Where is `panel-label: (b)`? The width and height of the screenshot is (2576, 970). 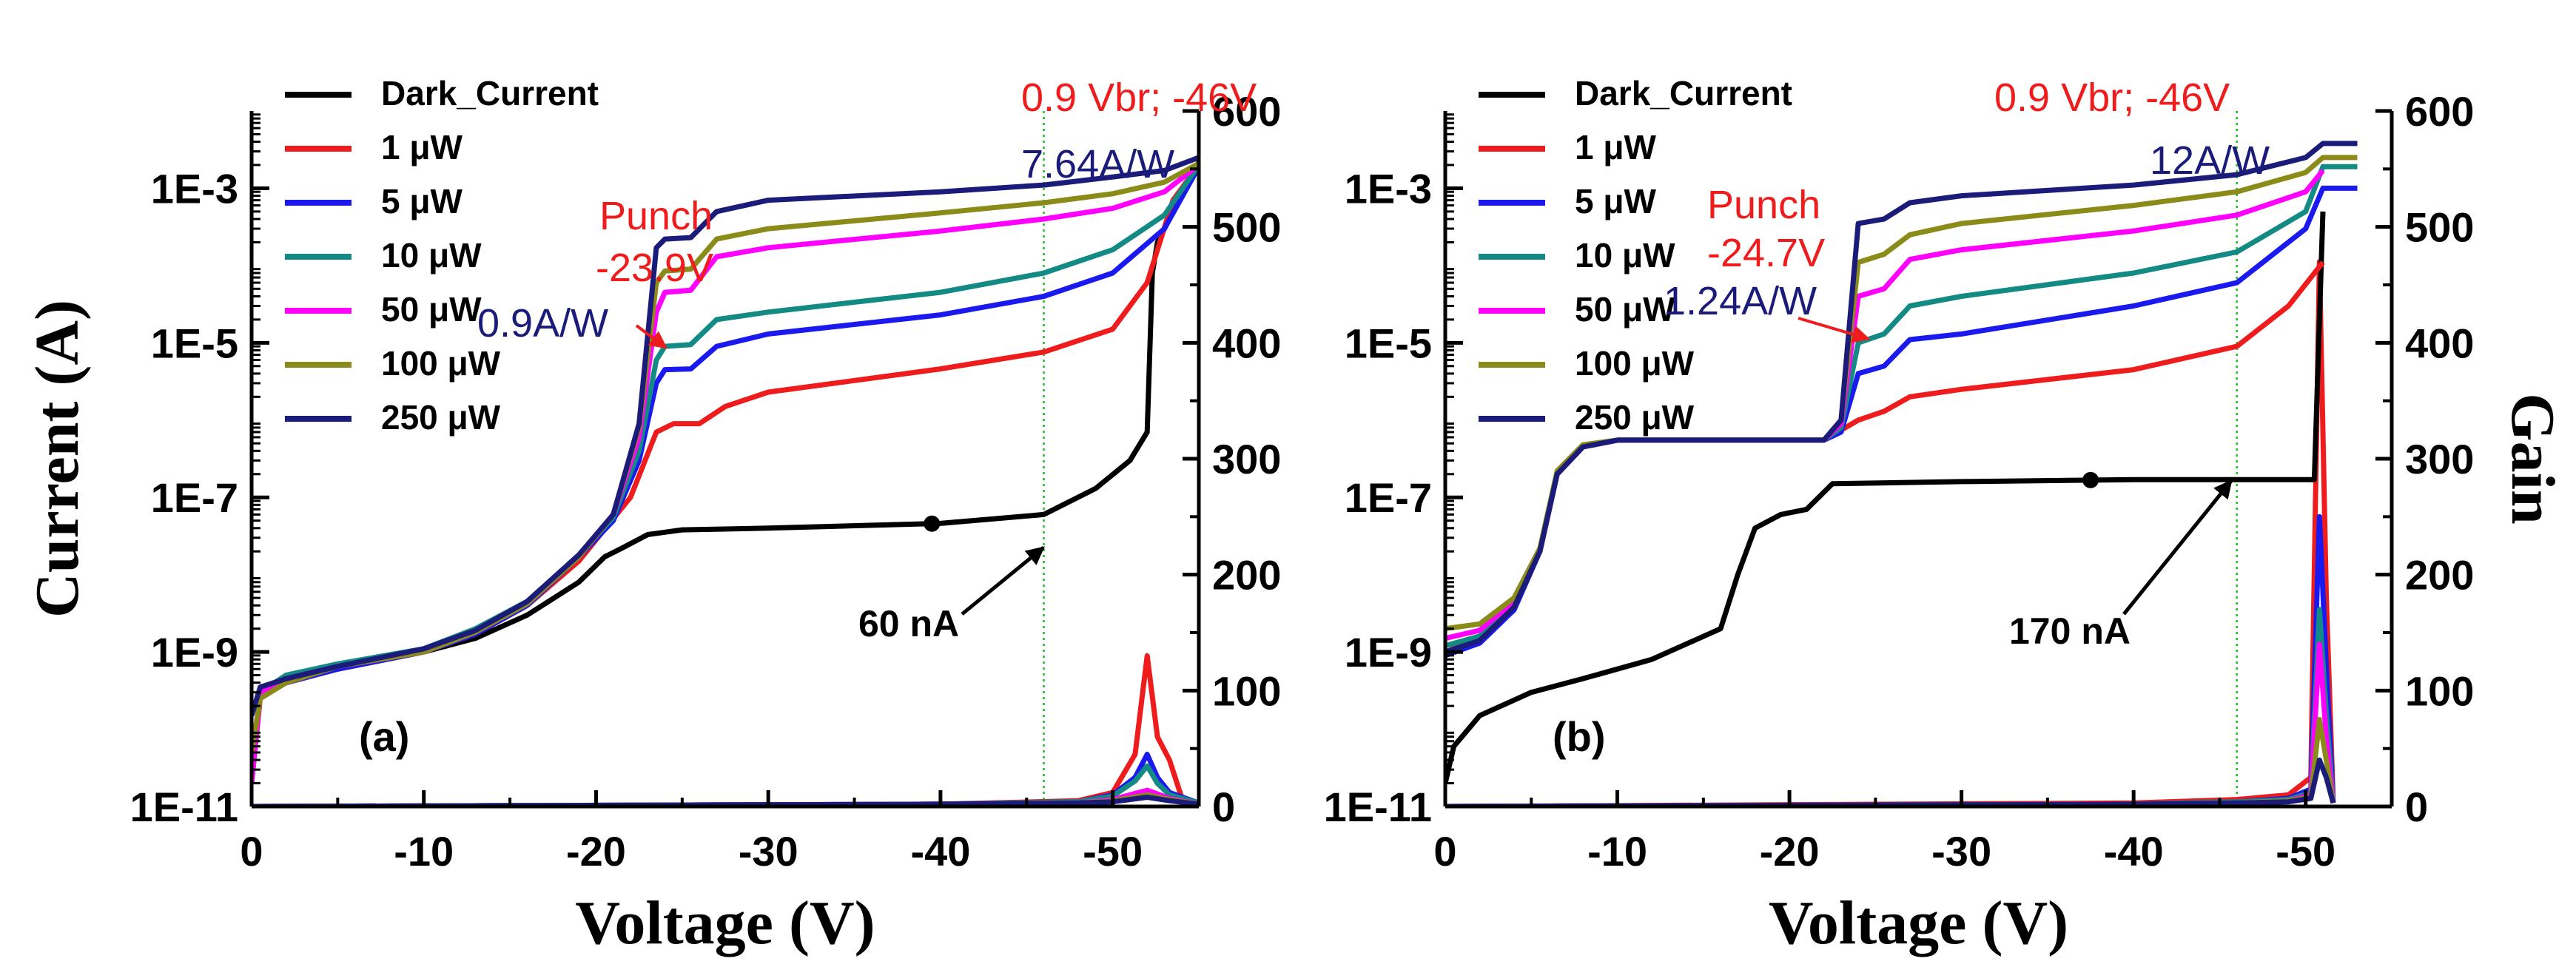 panel-label: (b) is located at coordinates (1579, 736).